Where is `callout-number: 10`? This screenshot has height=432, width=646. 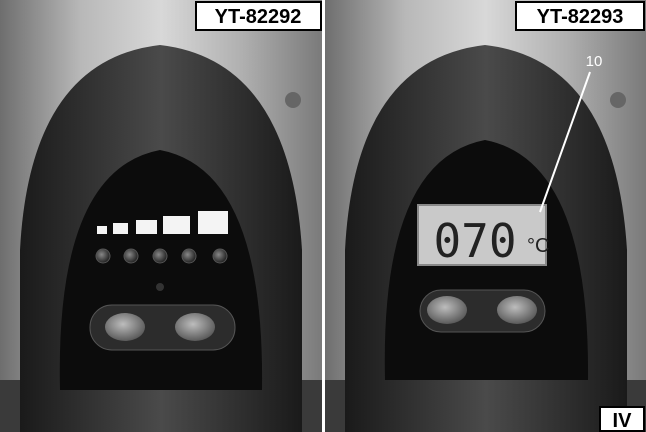 callout-number: 10 is located at coordinates (594, 61).